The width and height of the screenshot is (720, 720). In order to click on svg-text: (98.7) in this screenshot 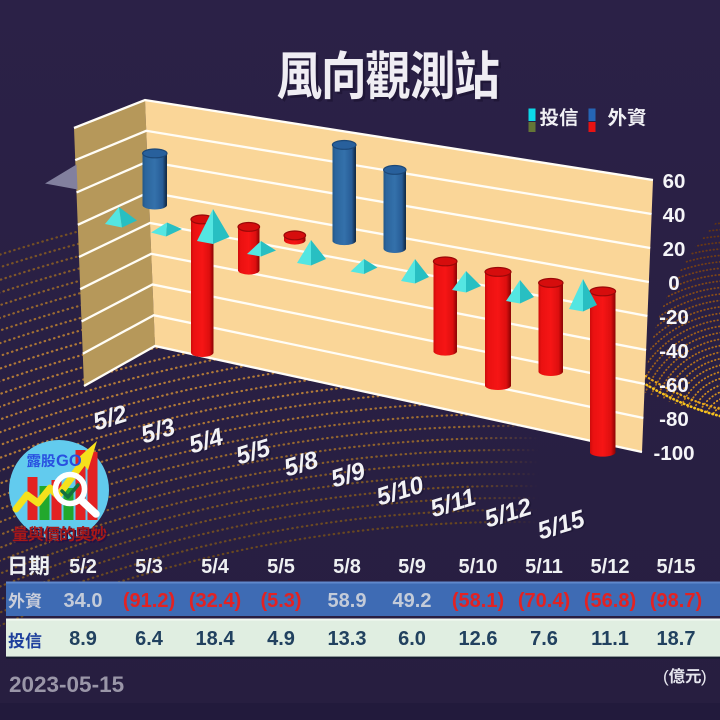, I will do `click(676, 601)`.